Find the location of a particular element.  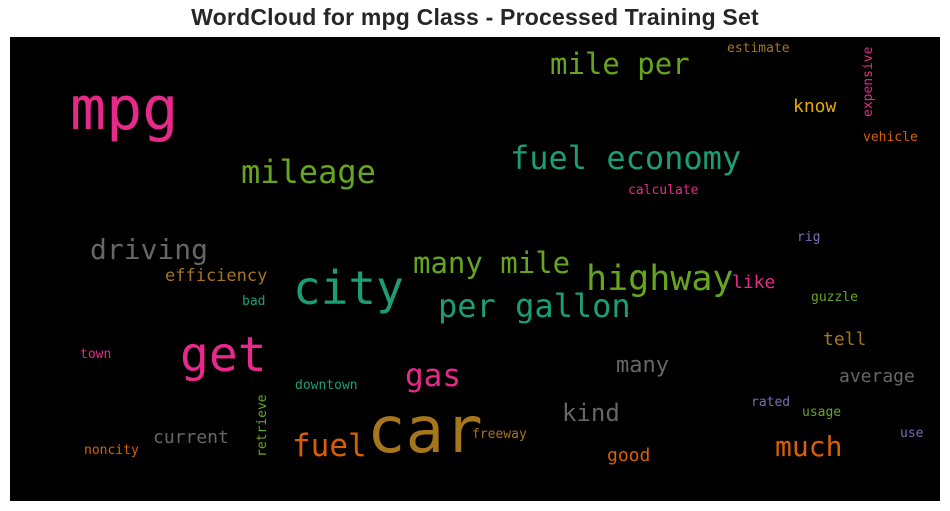

word-car: car is located at coordinates (425, 431).